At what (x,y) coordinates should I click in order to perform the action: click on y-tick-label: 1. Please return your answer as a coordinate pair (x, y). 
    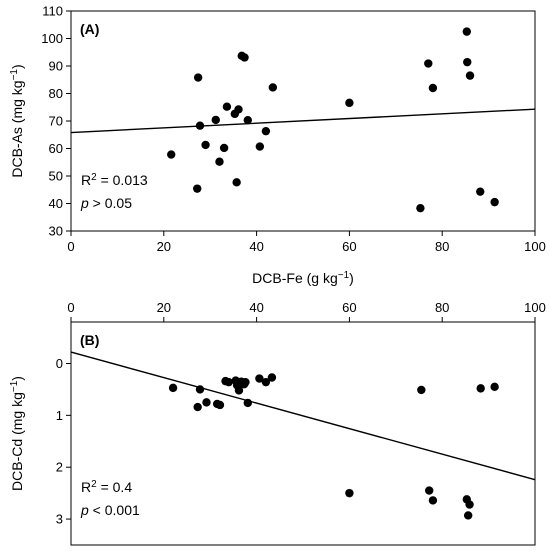
    Looking at the image, I should click on (59, 415).